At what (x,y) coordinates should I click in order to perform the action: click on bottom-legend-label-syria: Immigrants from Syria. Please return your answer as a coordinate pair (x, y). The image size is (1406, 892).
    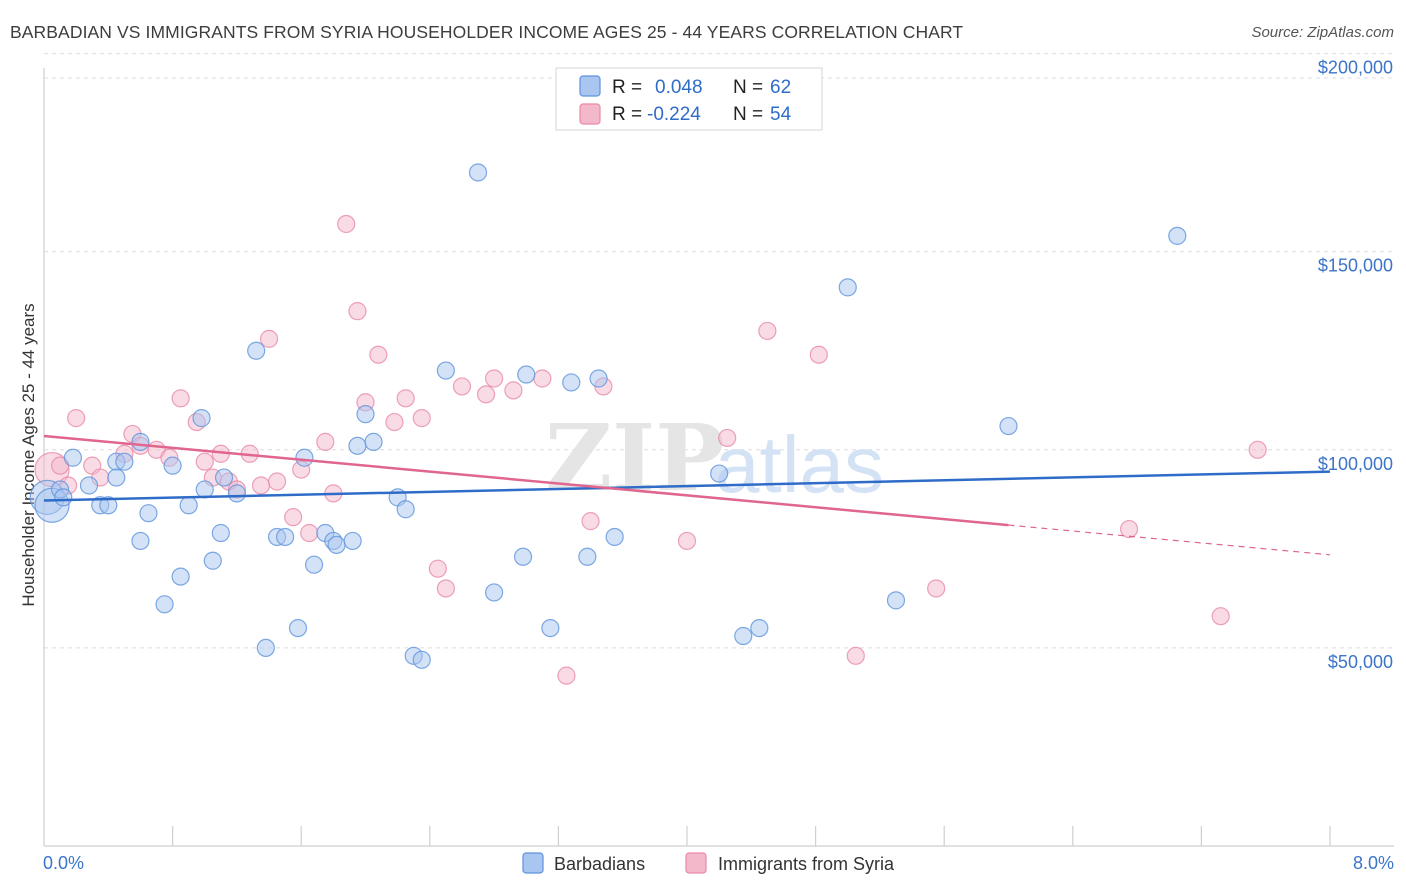
    Looking at the image, I should click on (806, 864).